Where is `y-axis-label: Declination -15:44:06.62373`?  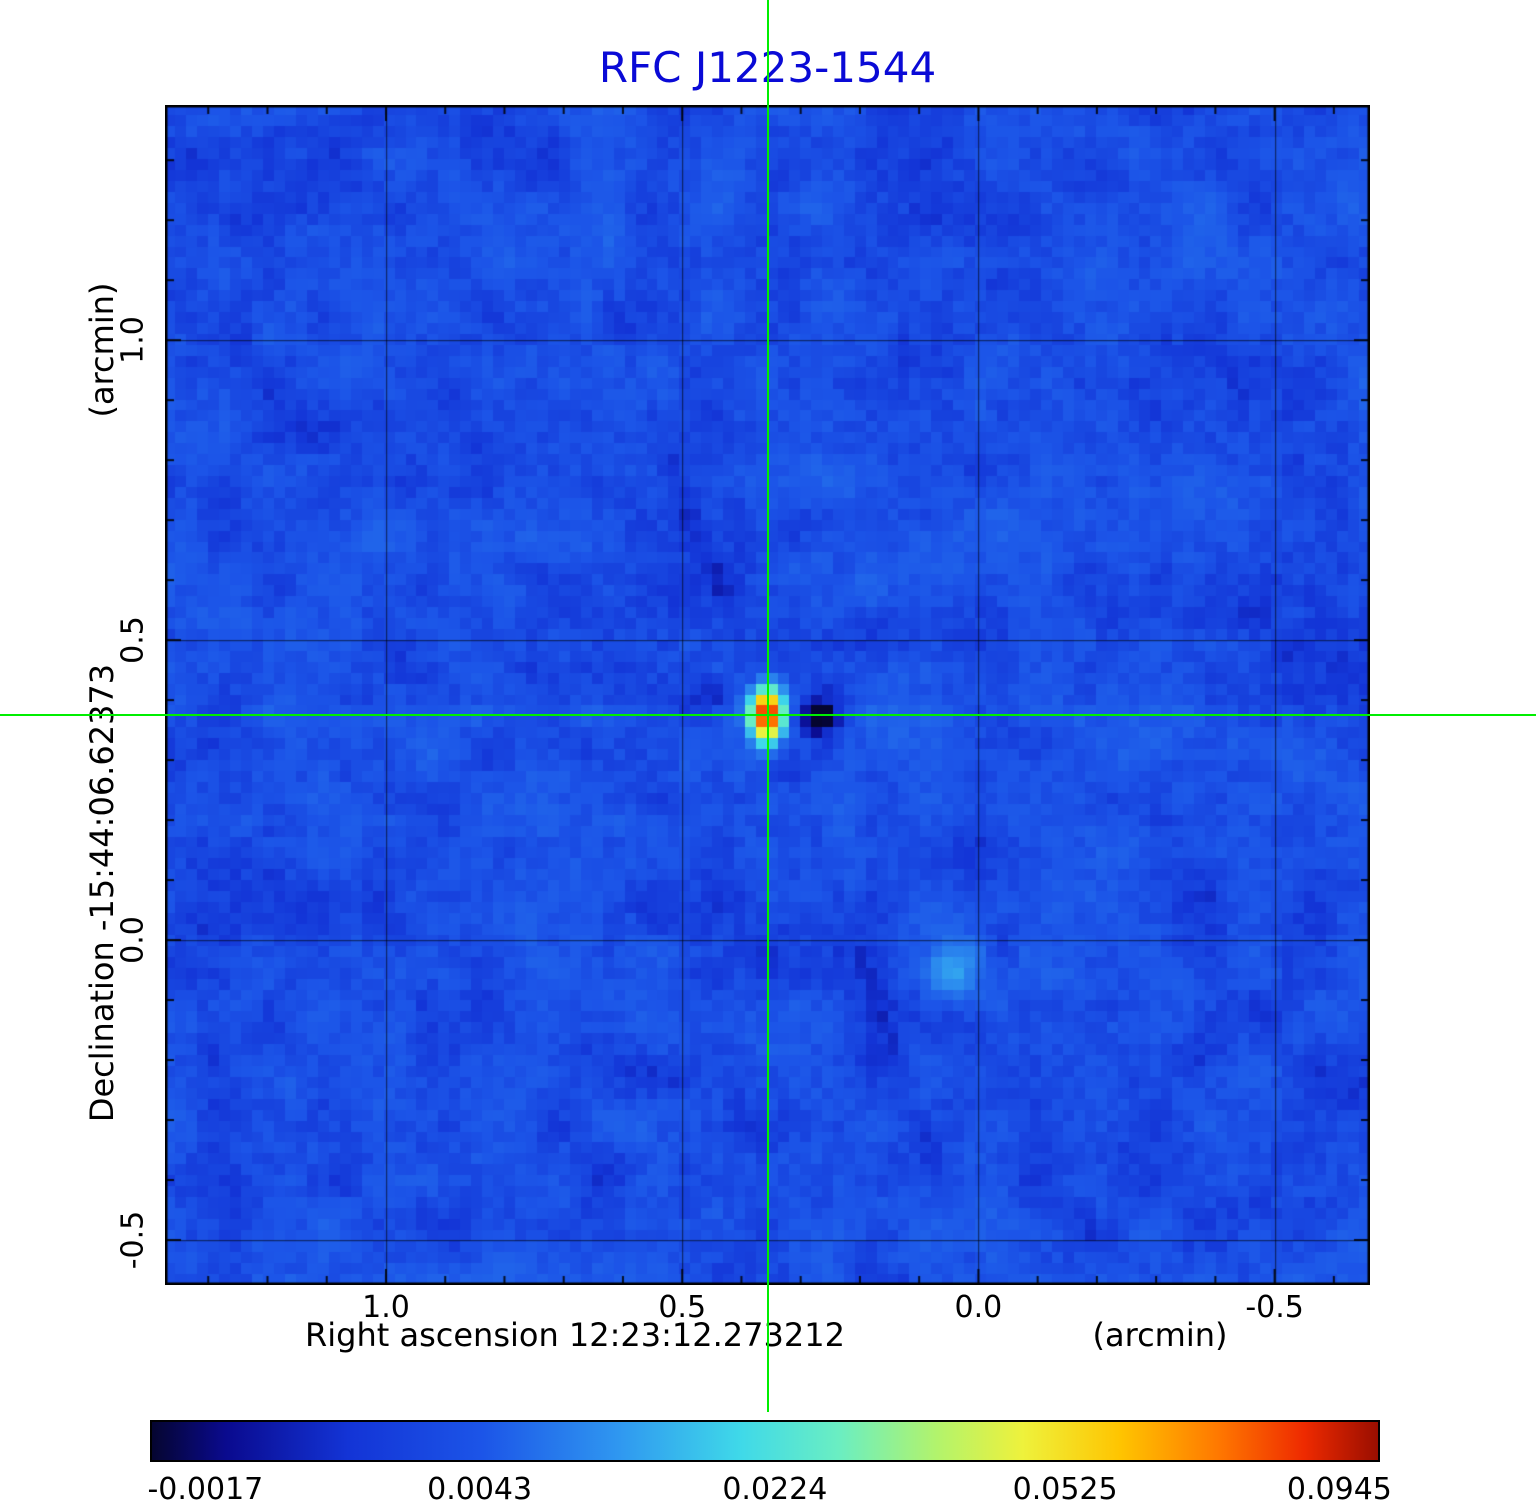 y-axis-label: Declination -15:44:06.62373 is located at coordinates (102, 893).